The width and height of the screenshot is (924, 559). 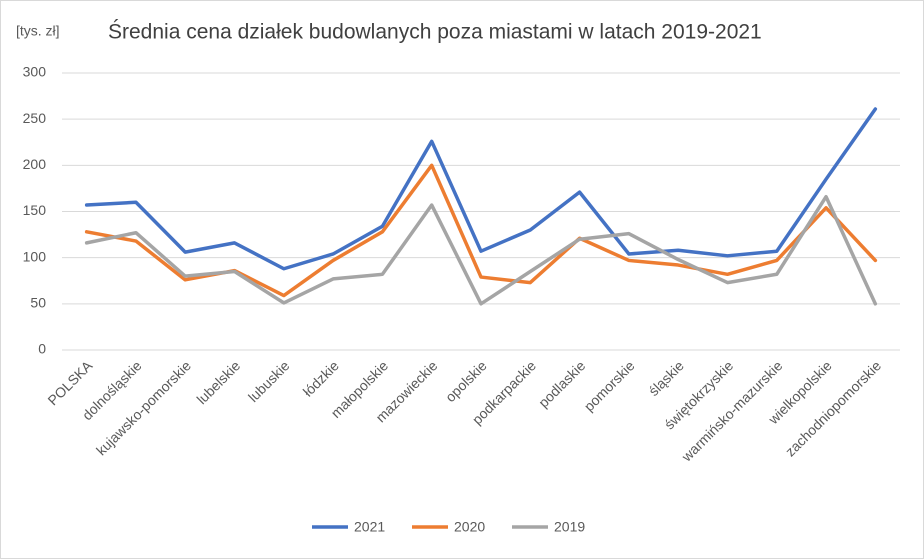 What do you see at coordinates (38, 31) in the screenshot?
I see `y-axis-label: [tys. zł]` at bounding box center [38, 31].